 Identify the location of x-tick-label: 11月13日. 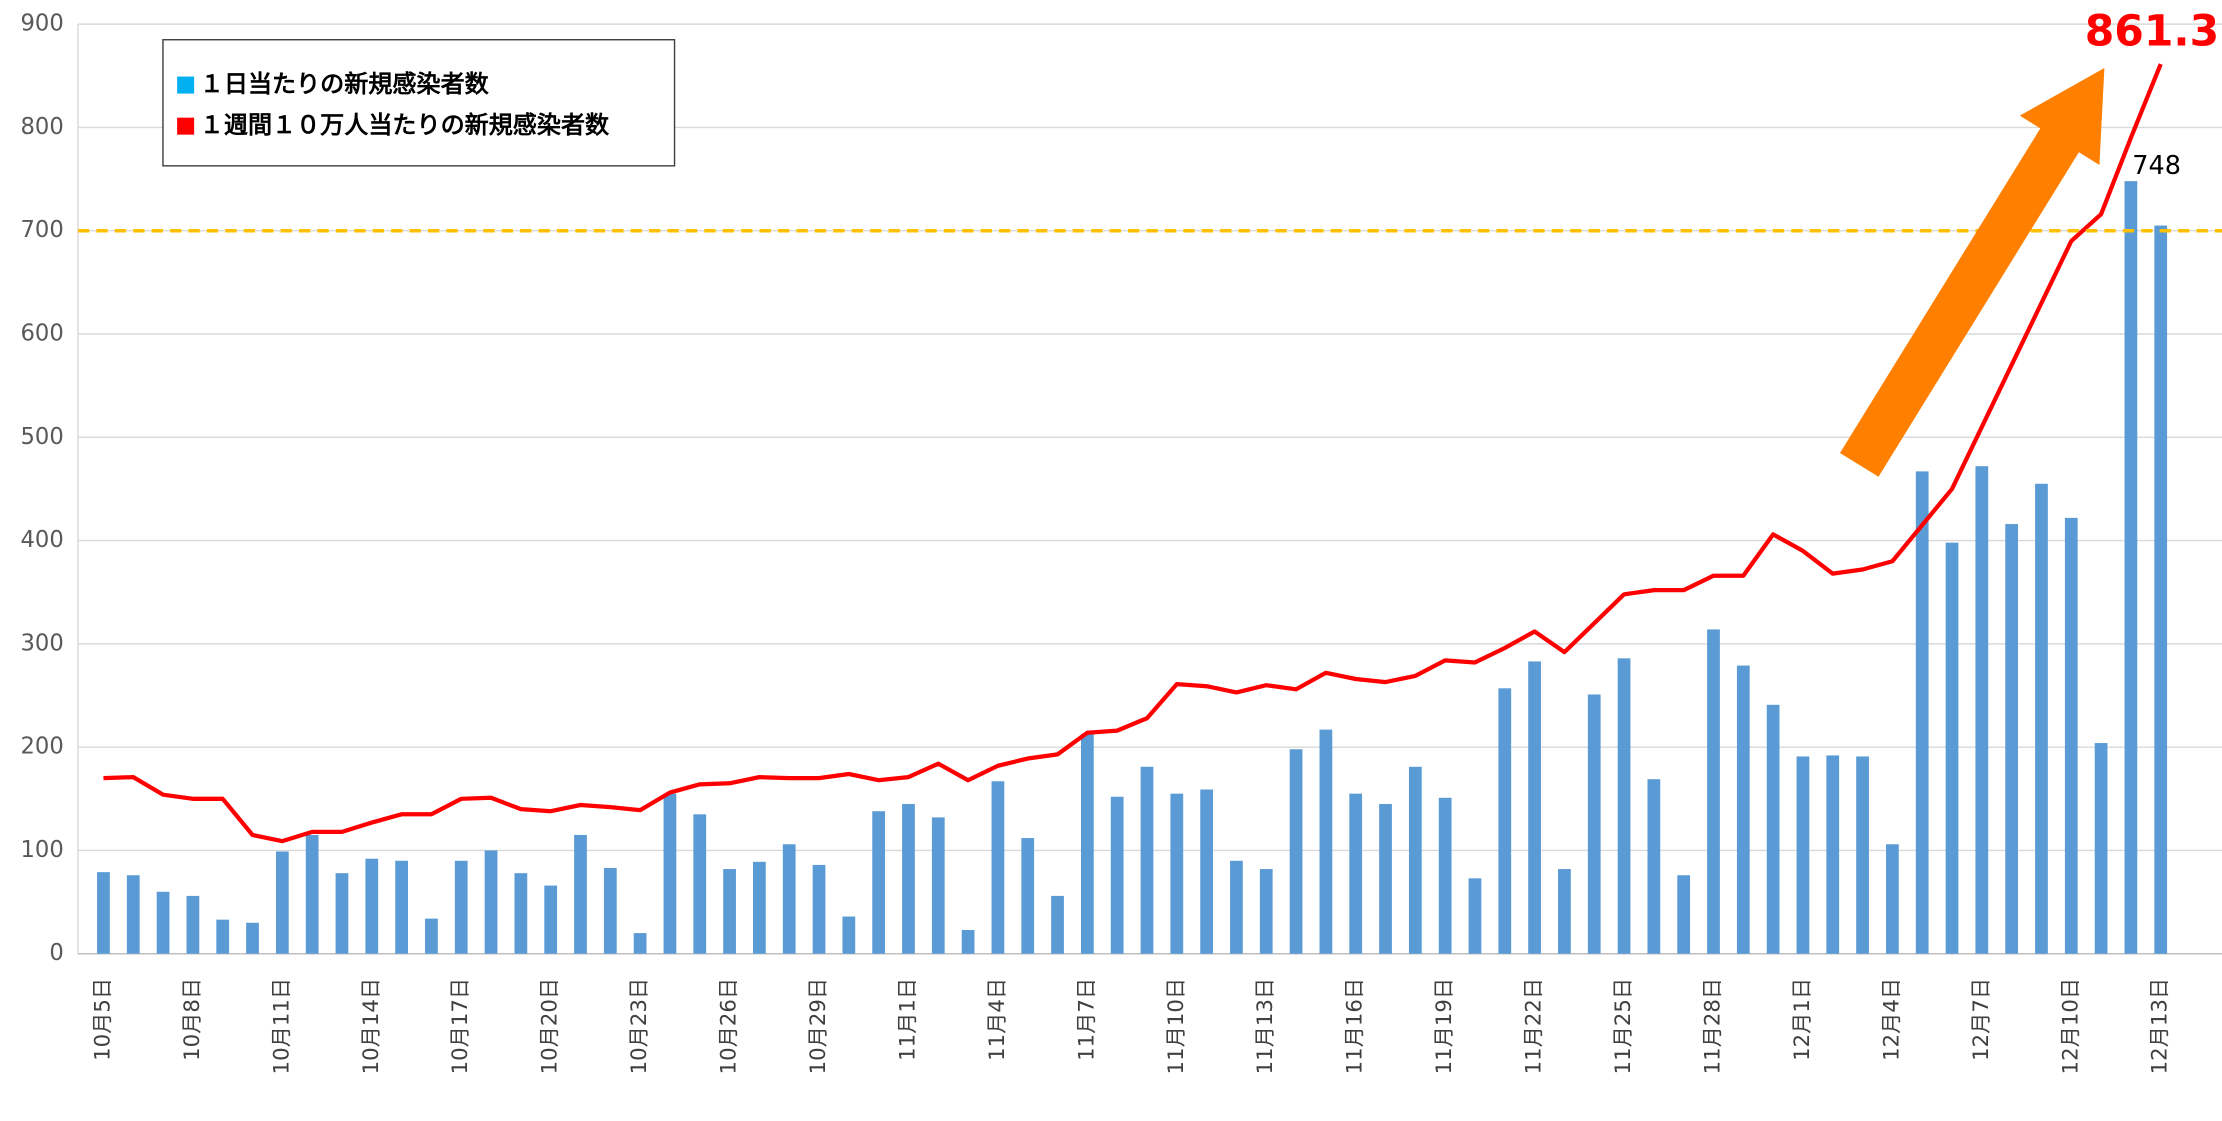
(1265, 1026).